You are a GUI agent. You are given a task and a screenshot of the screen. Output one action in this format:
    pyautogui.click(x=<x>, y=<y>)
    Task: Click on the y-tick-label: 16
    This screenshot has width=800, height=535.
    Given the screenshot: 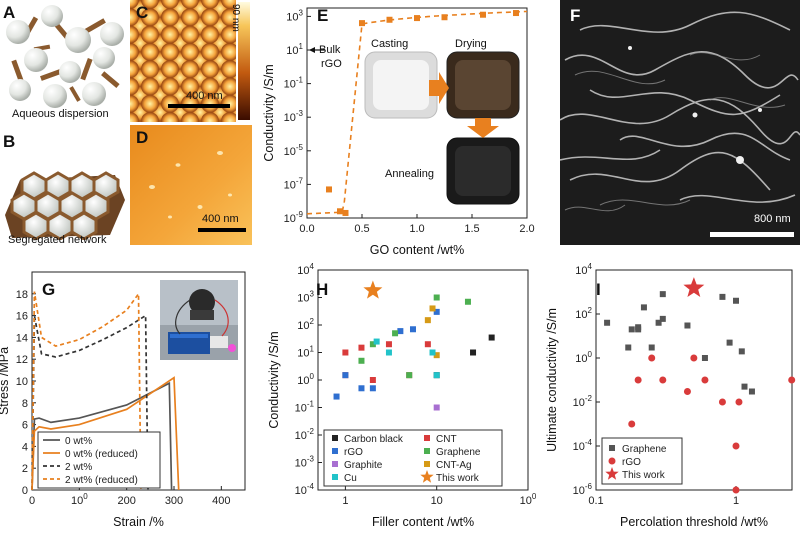 What is the action you would take?
    pyautogui.click(x=22, y=317)
    